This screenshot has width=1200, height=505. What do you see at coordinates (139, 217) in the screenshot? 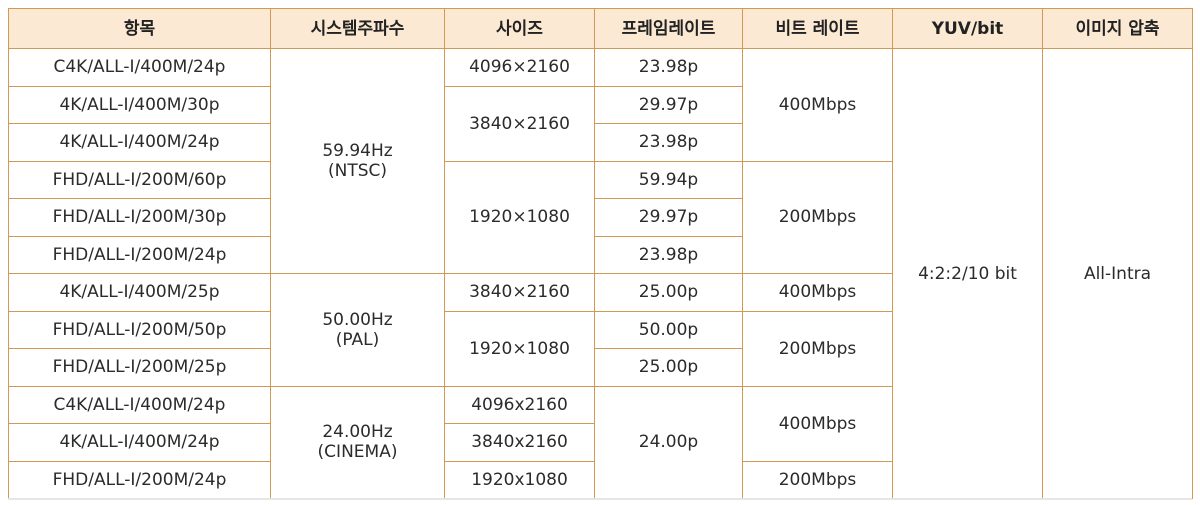
I see `item-cell: FHD/ALL-I/200M/30p` at bounding box center [139, 217].